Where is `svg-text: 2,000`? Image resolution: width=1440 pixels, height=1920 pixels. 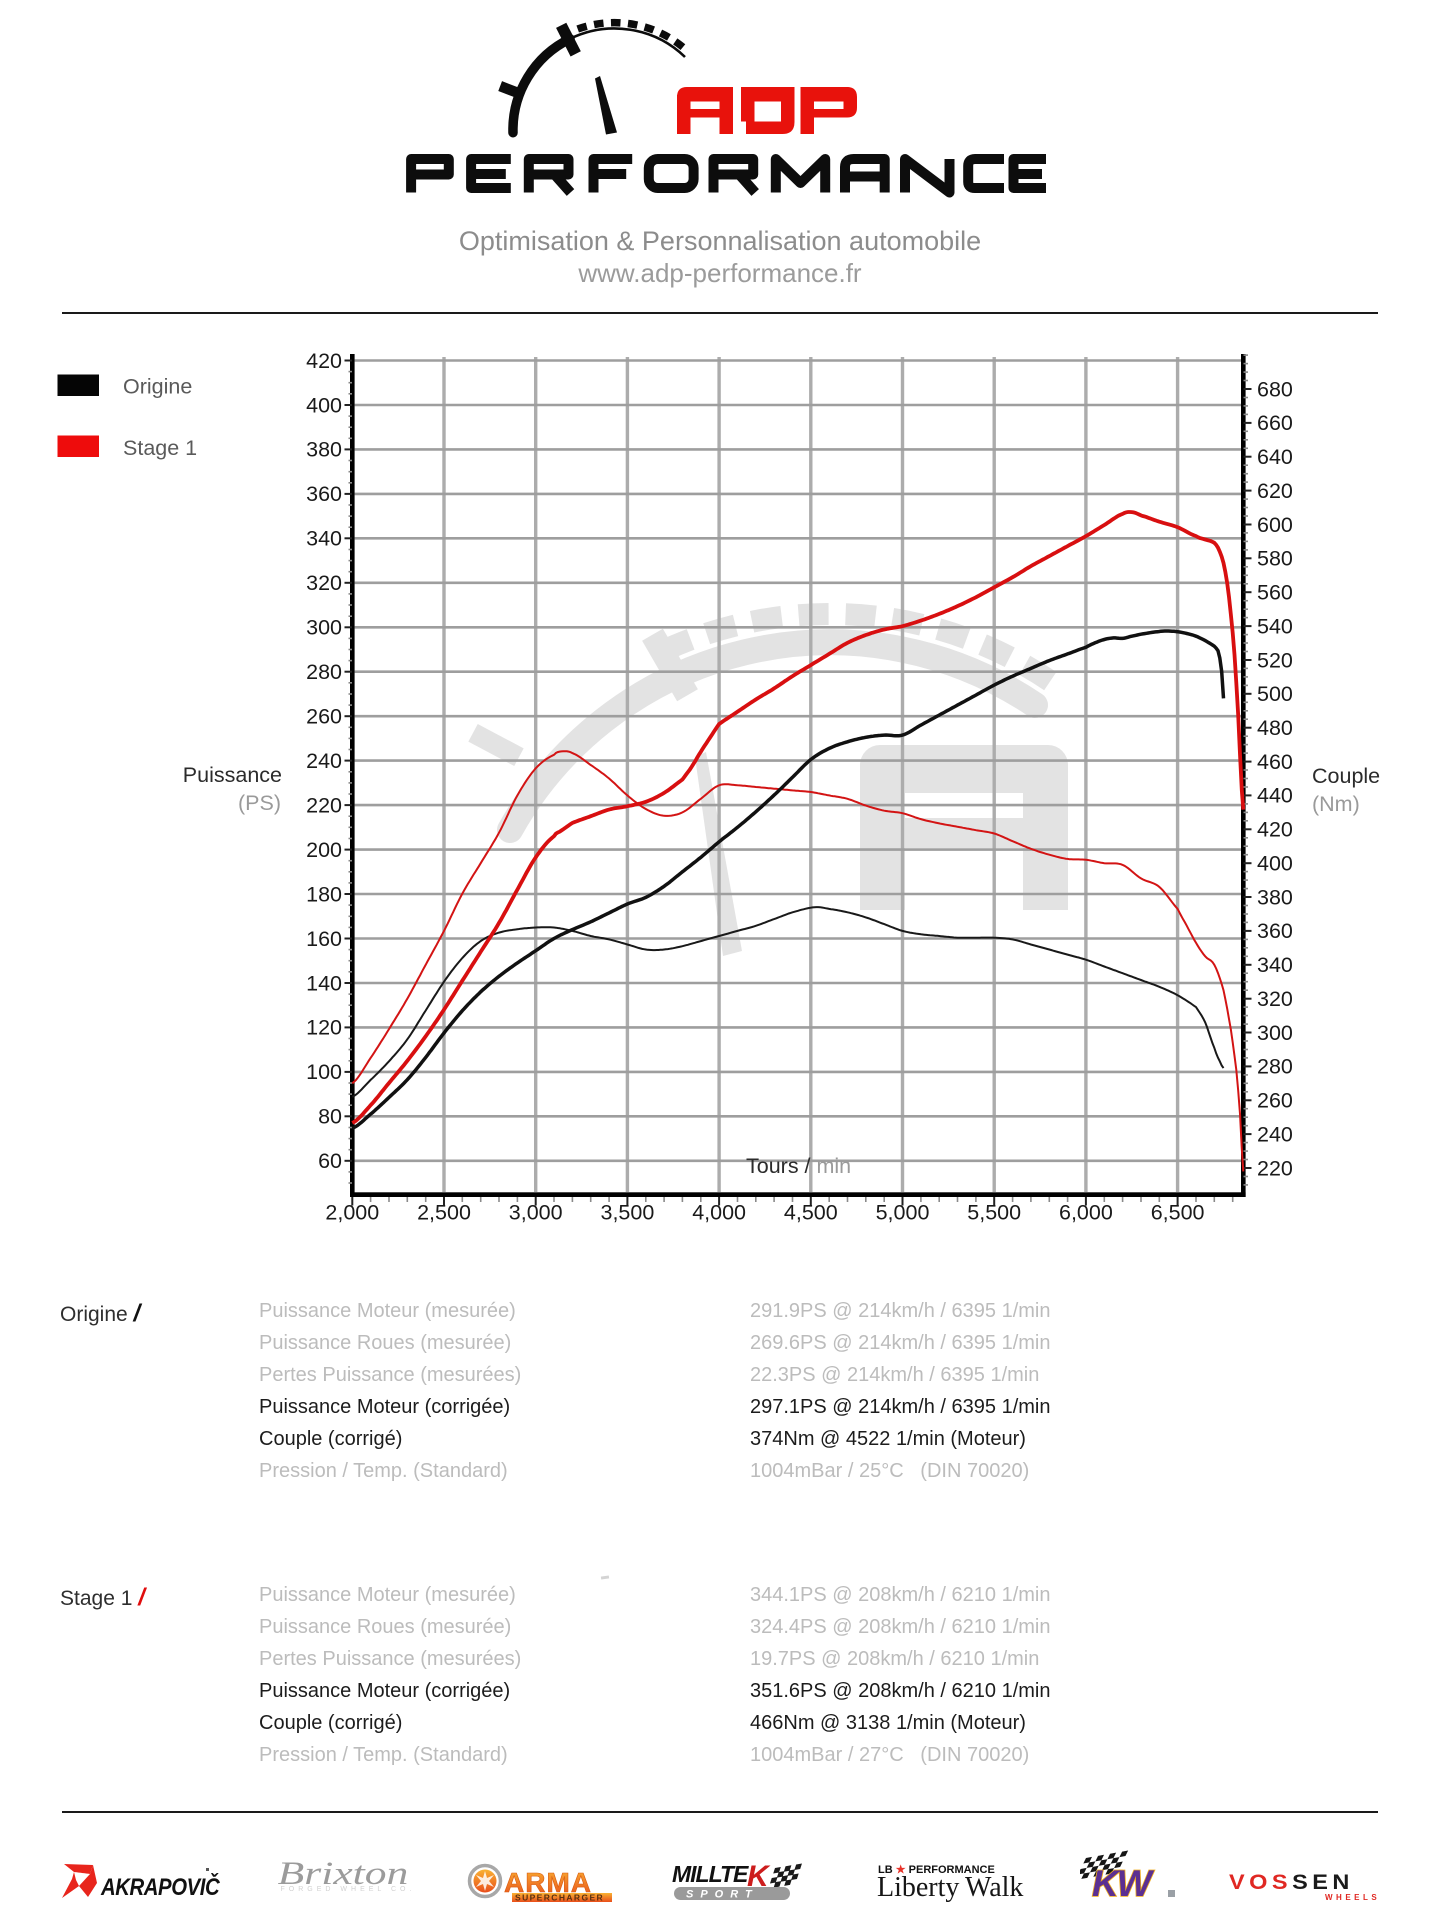
svg-text: 2,000 is located at coordinates (352, 1213).